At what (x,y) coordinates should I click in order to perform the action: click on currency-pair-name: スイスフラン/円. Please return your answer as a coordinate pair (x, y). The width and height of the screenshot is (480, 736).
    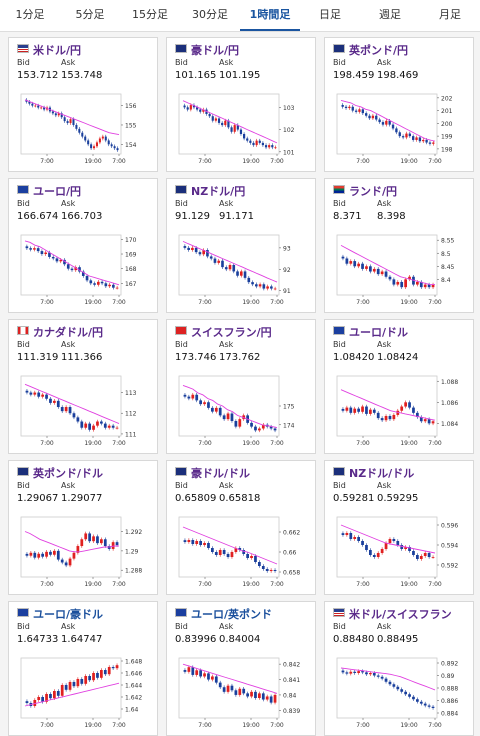
    Looking at the image, I should click on (231, 332).